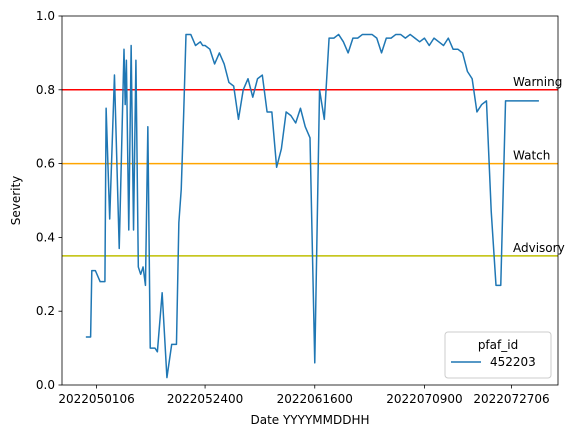  I want to click on x-tick-label: 2022072706, so click(511, 399).